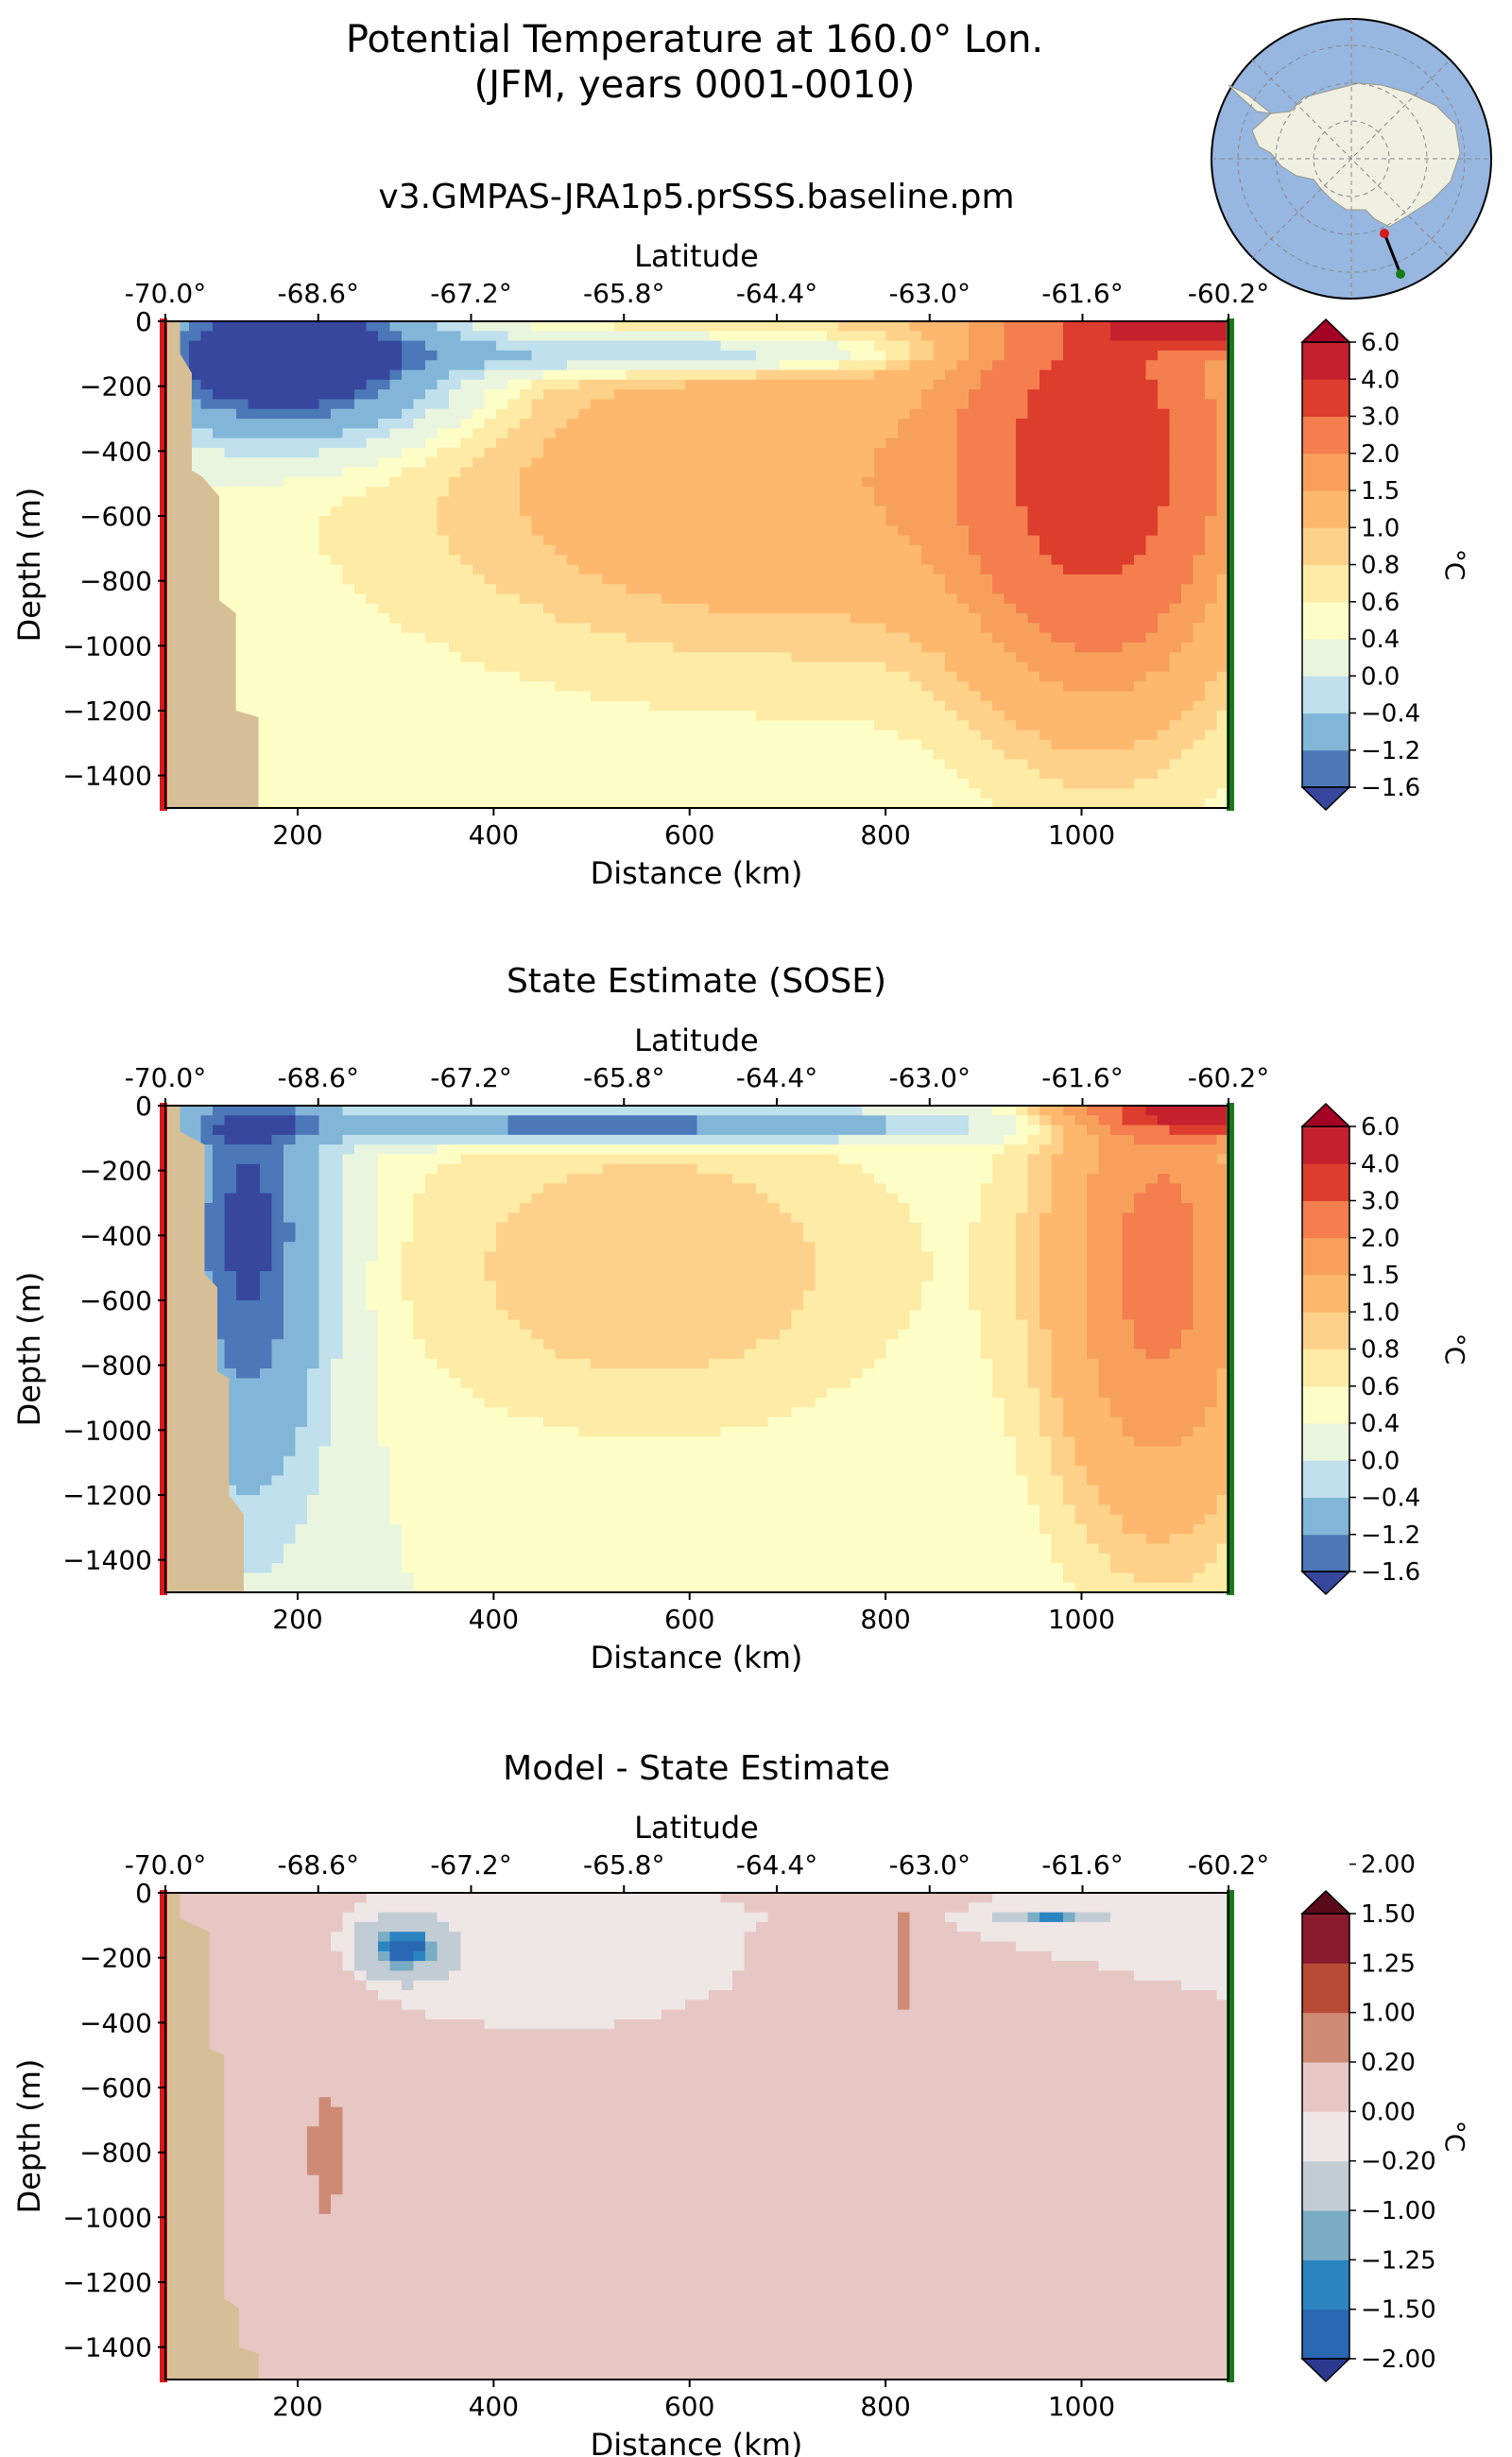  What do you see at coordinates (494, 834) in the screenshot?
I see `x-tick-label: 400` at bounding box center [494, 834].